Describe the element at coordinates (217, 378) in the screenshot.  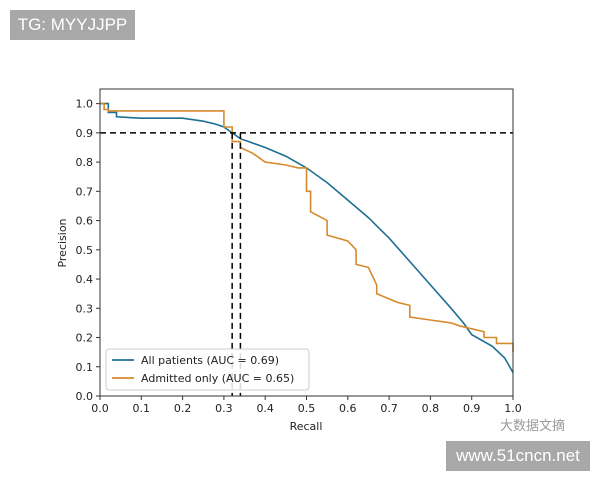
I see `legend-label-admitted-only: Admitted only (AUC = 0.65)` at that location.